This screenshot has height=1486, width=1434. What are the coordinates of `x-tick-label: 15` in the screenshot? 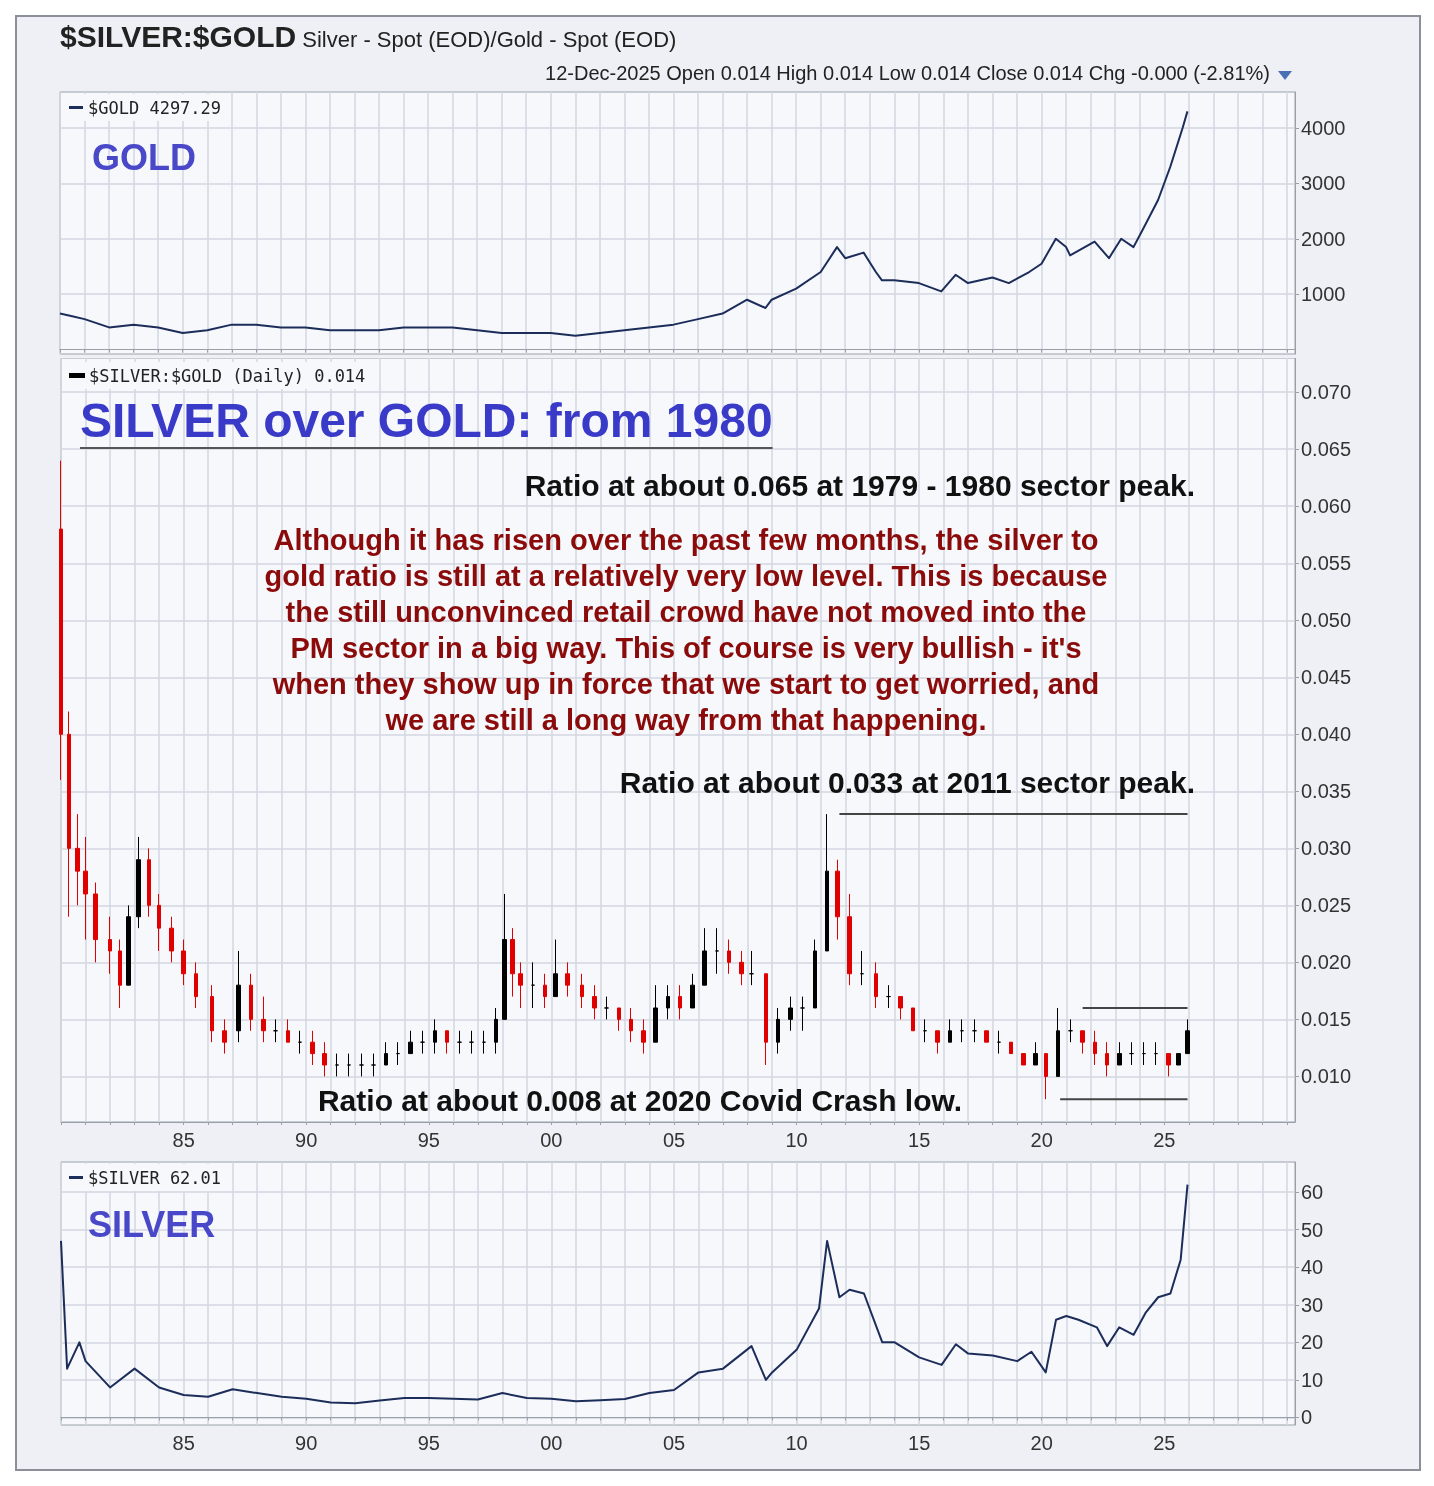 It's located at (919, 1443).